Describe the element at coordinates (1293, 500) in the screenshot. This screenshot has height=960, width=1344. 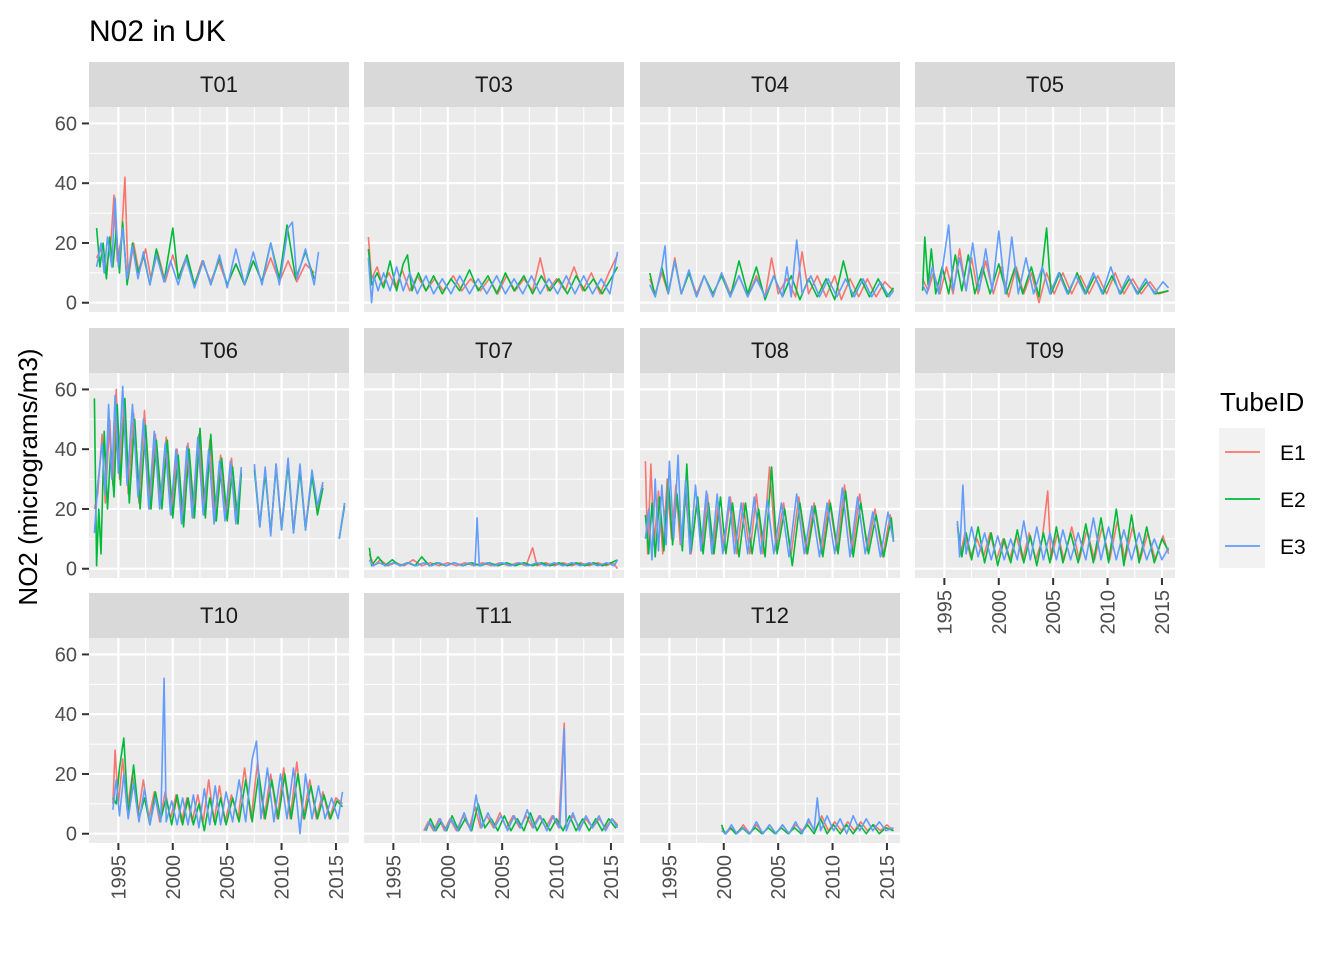
I see `legend-label: E2` at that location.